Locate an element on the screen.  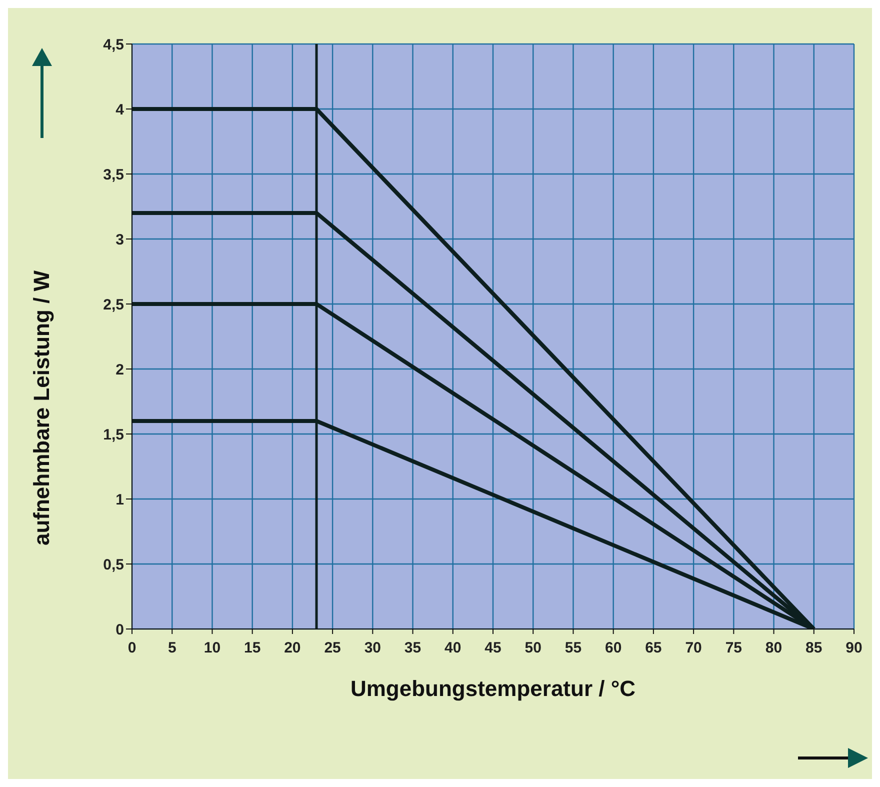
x-tick-label: 45 is located at coordinates (493, 648).